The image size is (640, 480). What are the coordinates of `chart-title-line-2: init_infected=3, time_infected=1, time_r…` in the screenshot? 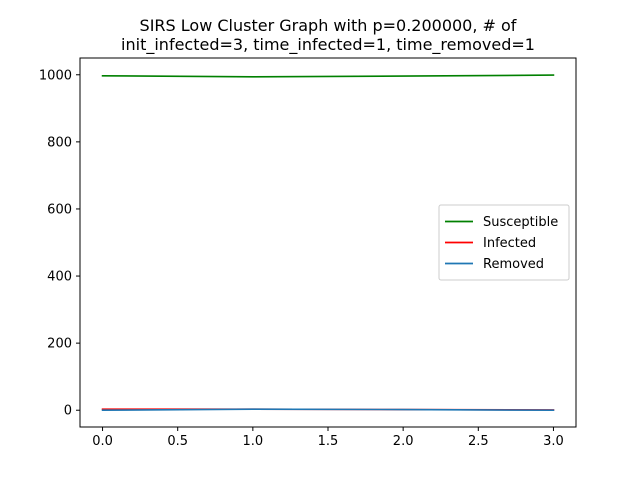 It's located at (328, 45).